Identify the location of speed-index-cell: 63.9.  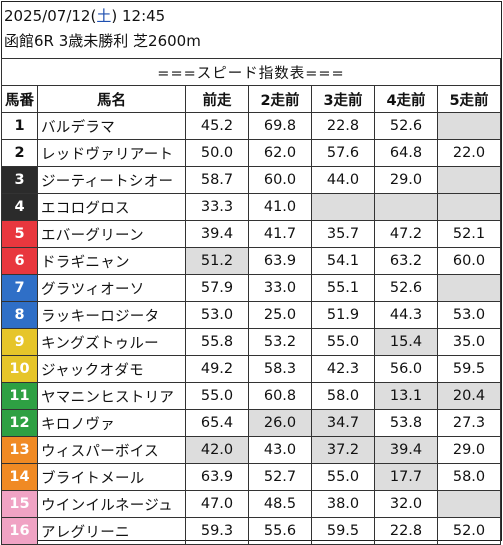
(217, 477).